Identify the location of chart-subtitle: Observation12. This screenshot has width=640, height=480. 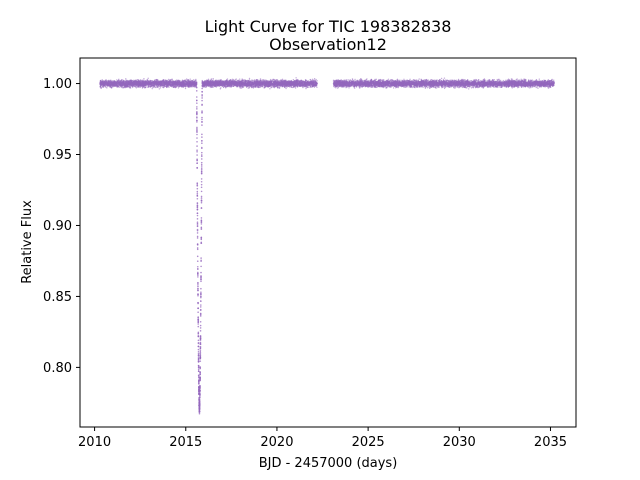
(328, 44).